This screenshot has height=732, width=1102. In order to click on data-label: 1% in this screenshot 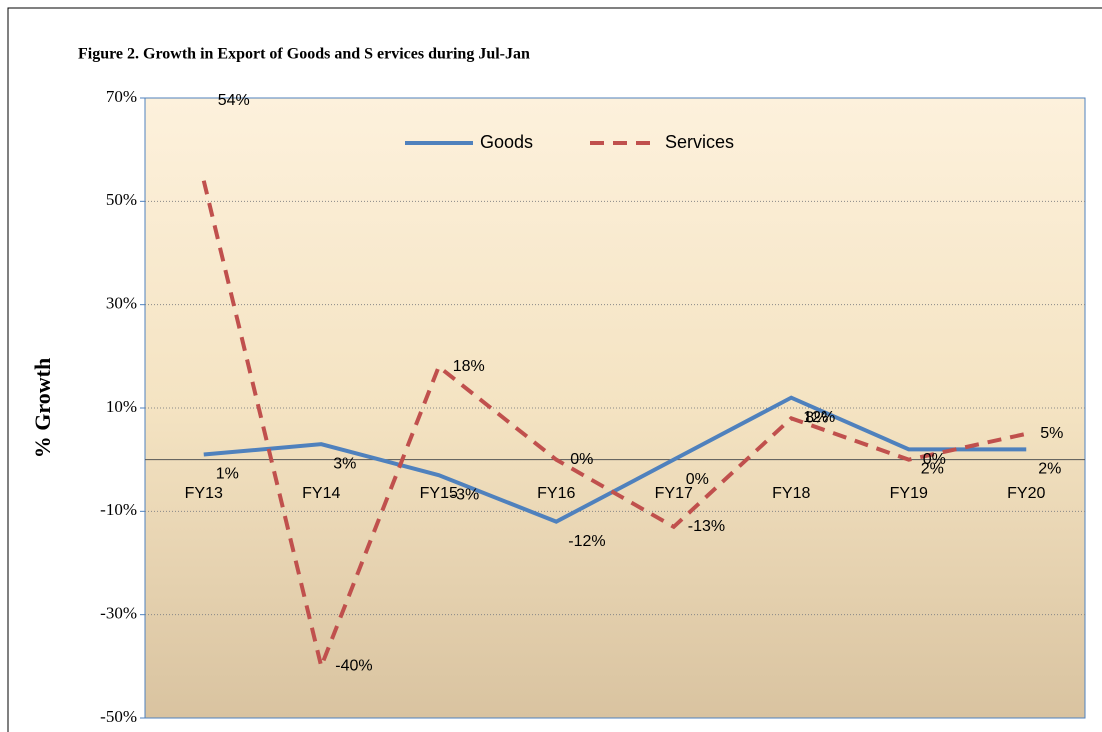, I will do `click(227, 474)`.